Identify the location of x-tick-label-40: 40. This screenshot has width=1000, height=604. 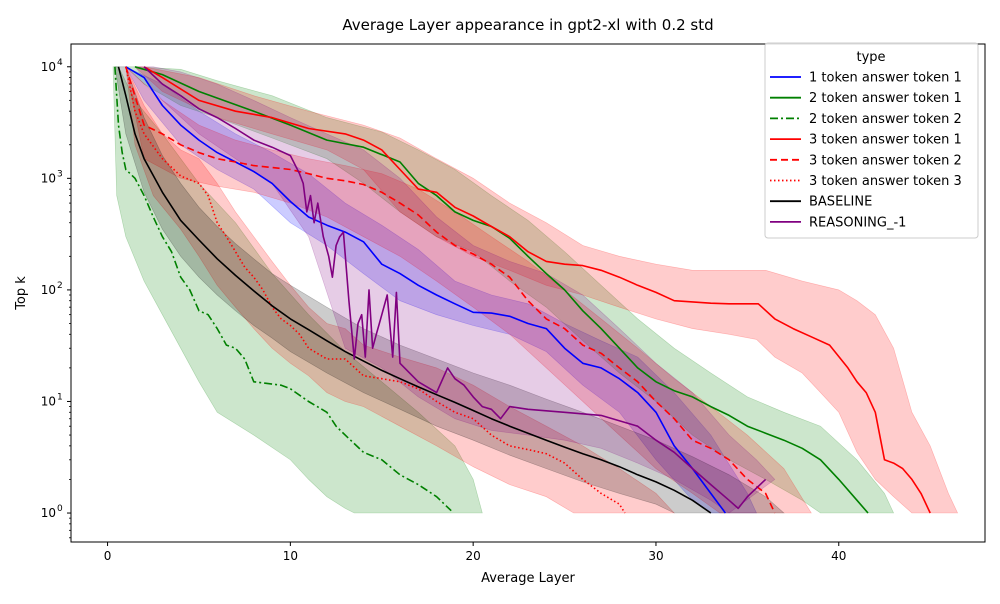
(838, 556).